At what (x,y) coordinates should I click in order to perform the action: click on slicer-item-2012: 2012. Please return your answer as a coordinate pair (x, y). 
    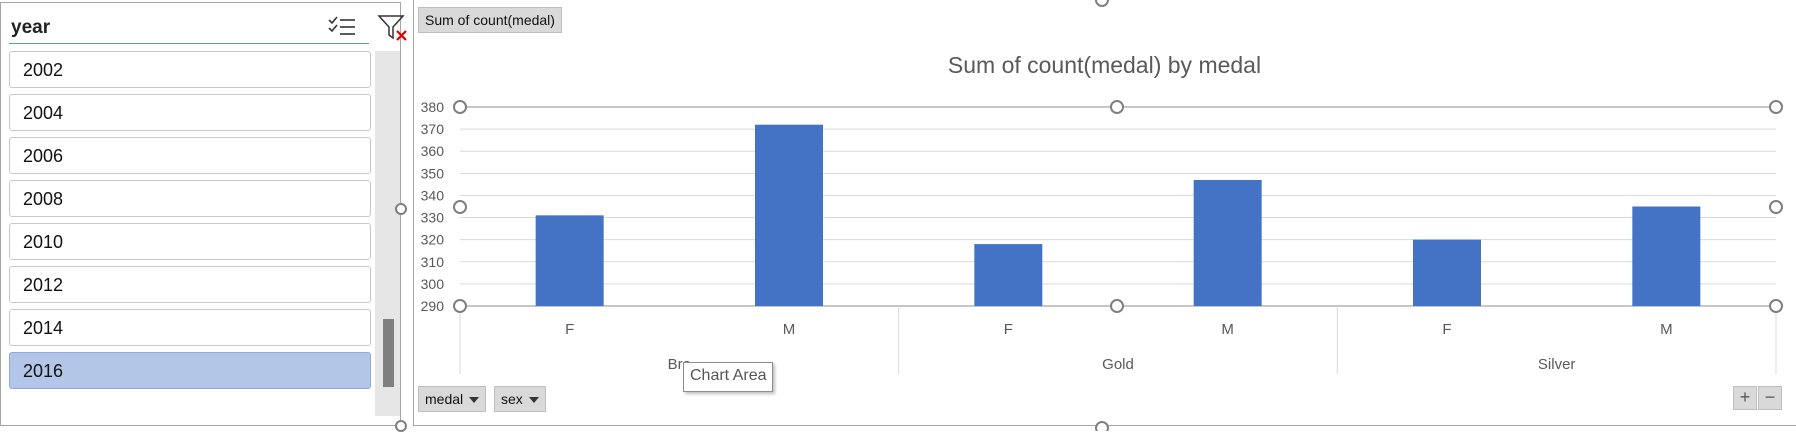
    Looking at the image, I should click on (190, 284).